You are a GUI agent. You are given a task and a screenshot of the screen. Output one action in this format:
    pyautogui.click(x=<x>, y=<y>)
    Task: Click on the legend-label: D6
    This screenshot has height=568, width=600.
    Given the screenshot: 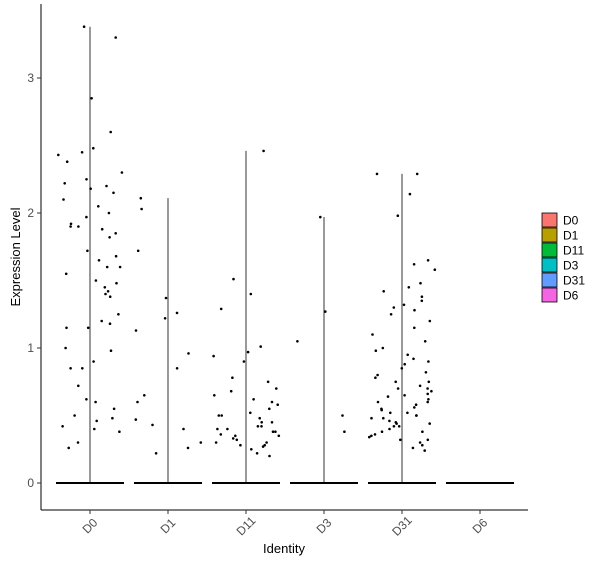 What is the action you would take?
    pyautogui.click(x=571, y=296)
    